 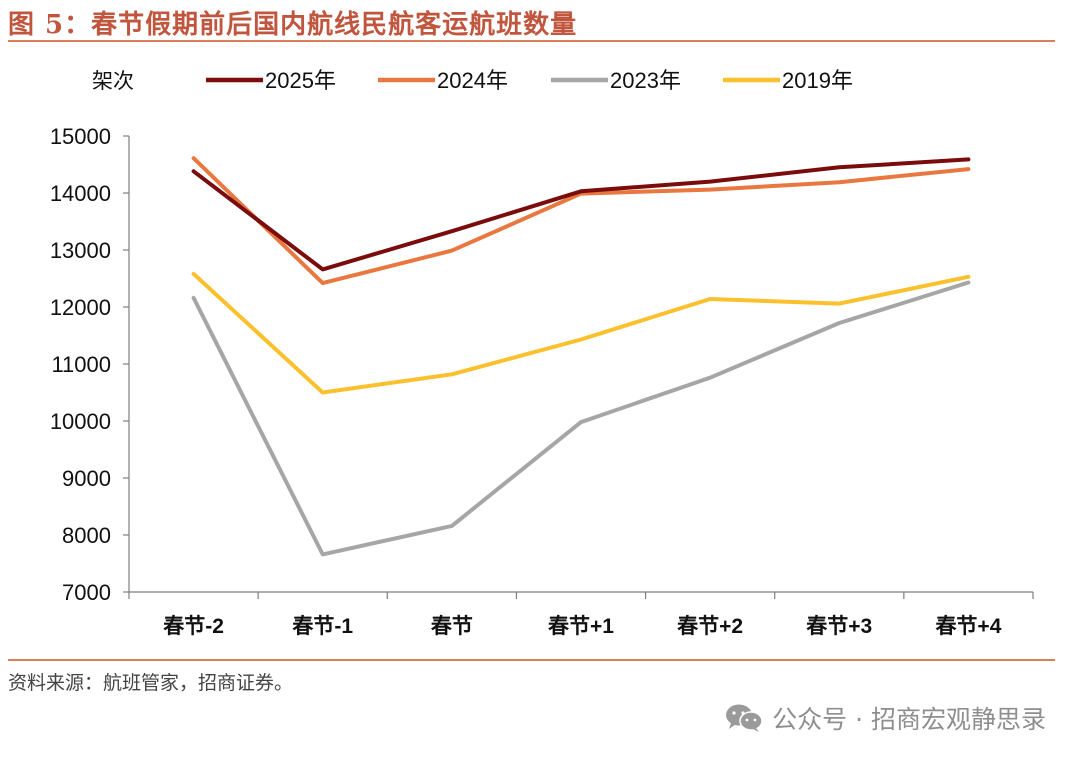 What do you see at coordinates (151, 683) in the screenshot?
I see `source-note: 资料来源：航班管家，招商证券。` at bounding box center [151, 683].